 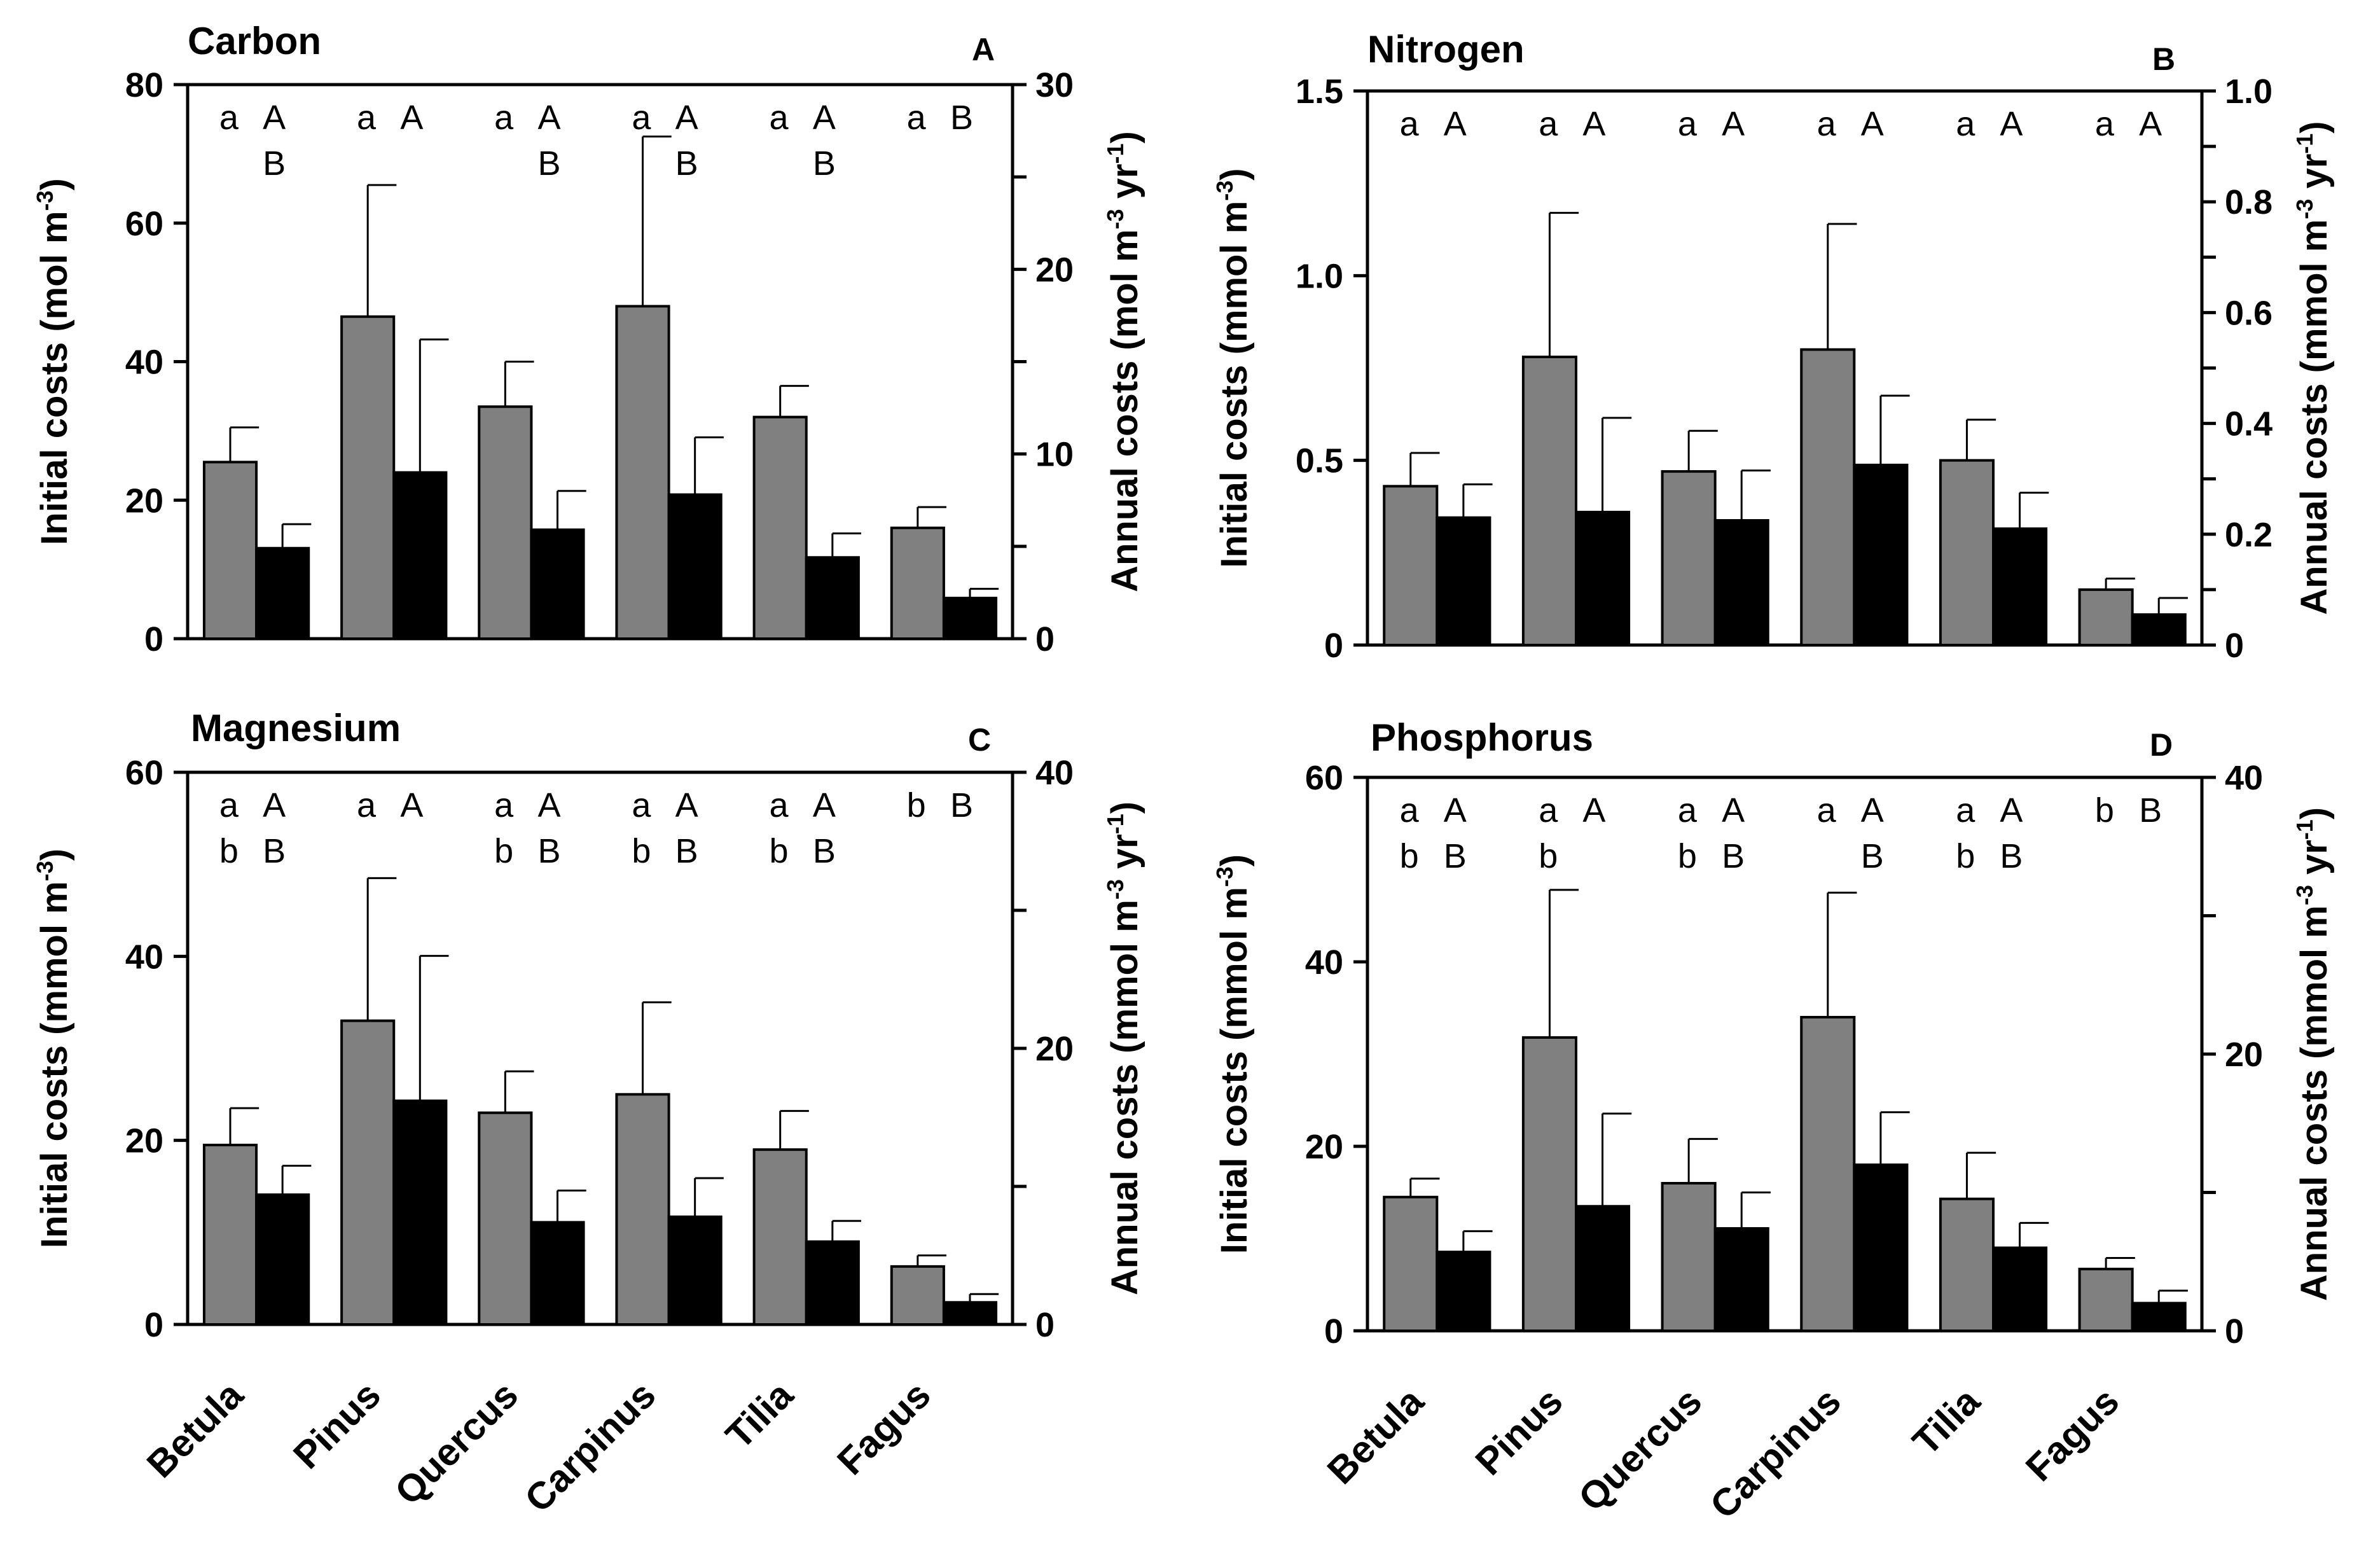 I want to click on left-tick-label: 1.5, so click(x=1319, y=92).